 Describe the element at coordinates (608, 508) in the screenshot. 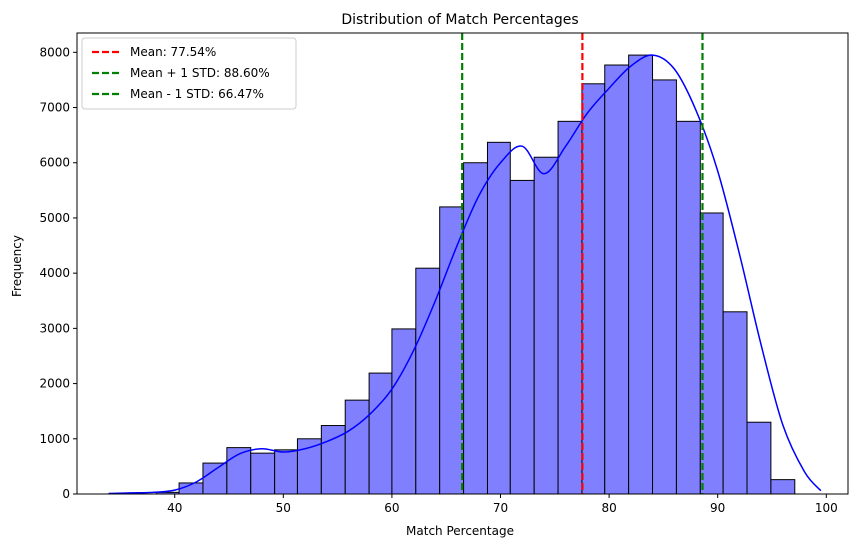

I see `x-tick-label: 80` at that location.